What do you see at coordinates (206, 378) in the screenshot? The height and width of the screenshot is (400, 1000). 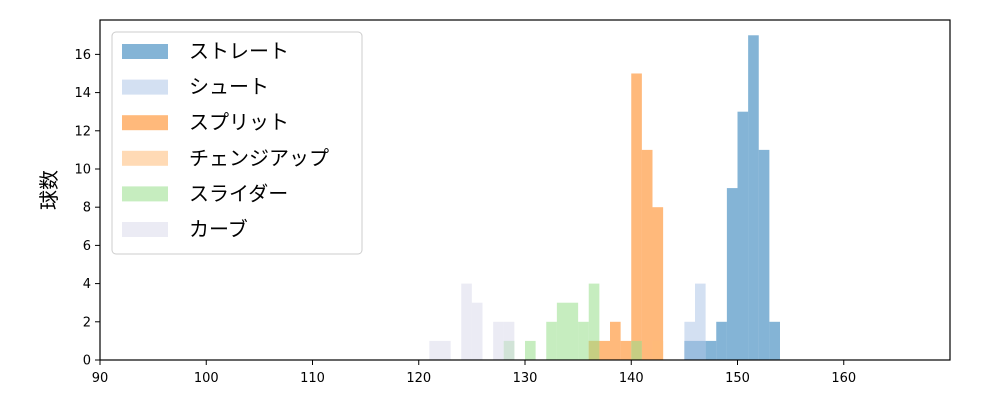 I see `x-tick-label-1: 100` at bounding box center [206, 378].